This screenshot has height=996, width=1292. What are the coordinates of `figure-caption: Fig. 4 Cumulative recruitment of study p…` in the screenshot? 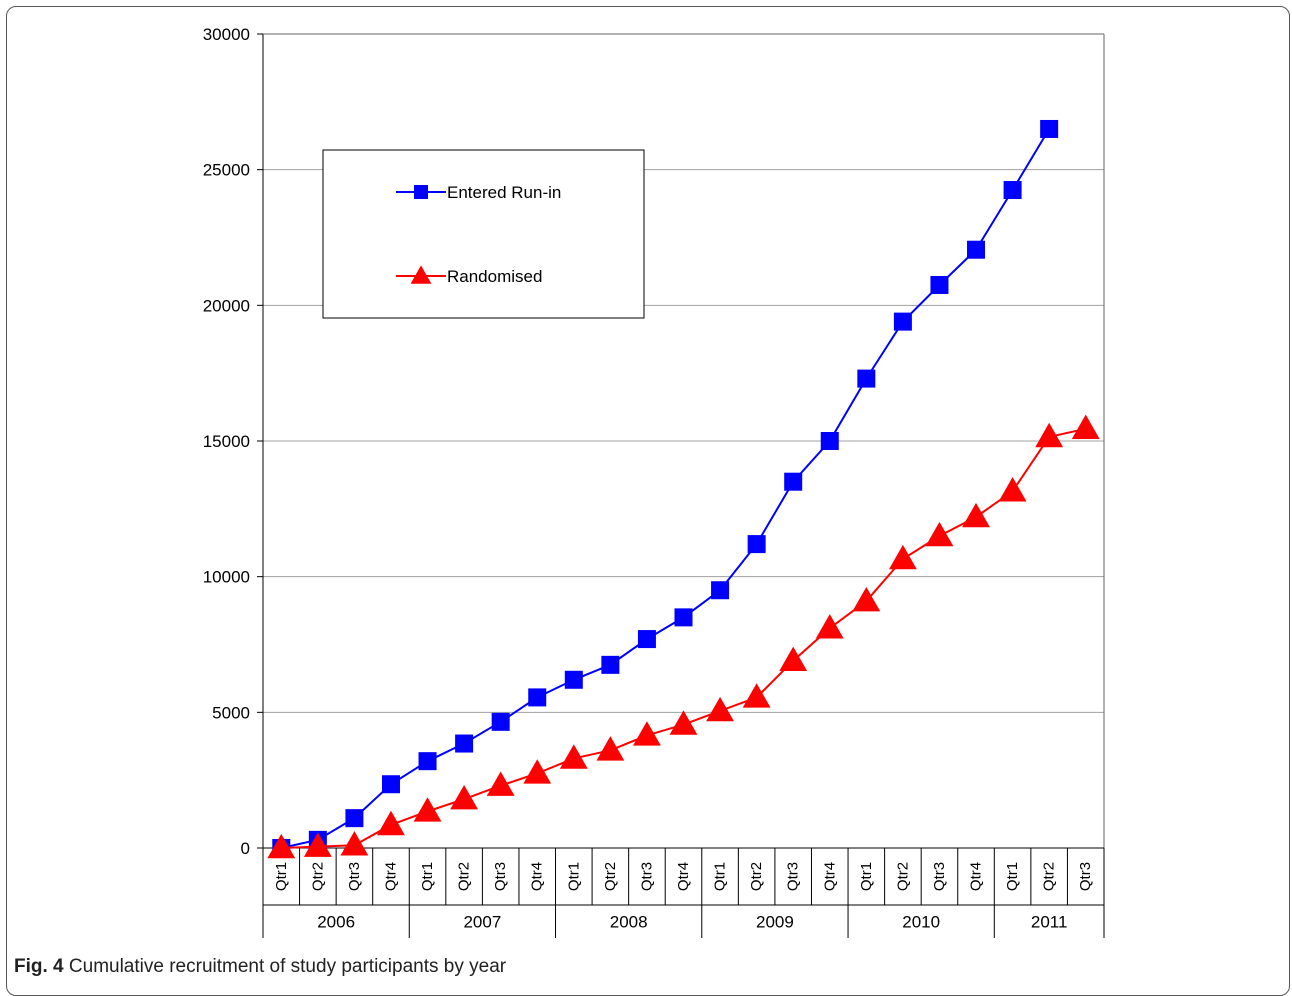 It's located at (260, 967).